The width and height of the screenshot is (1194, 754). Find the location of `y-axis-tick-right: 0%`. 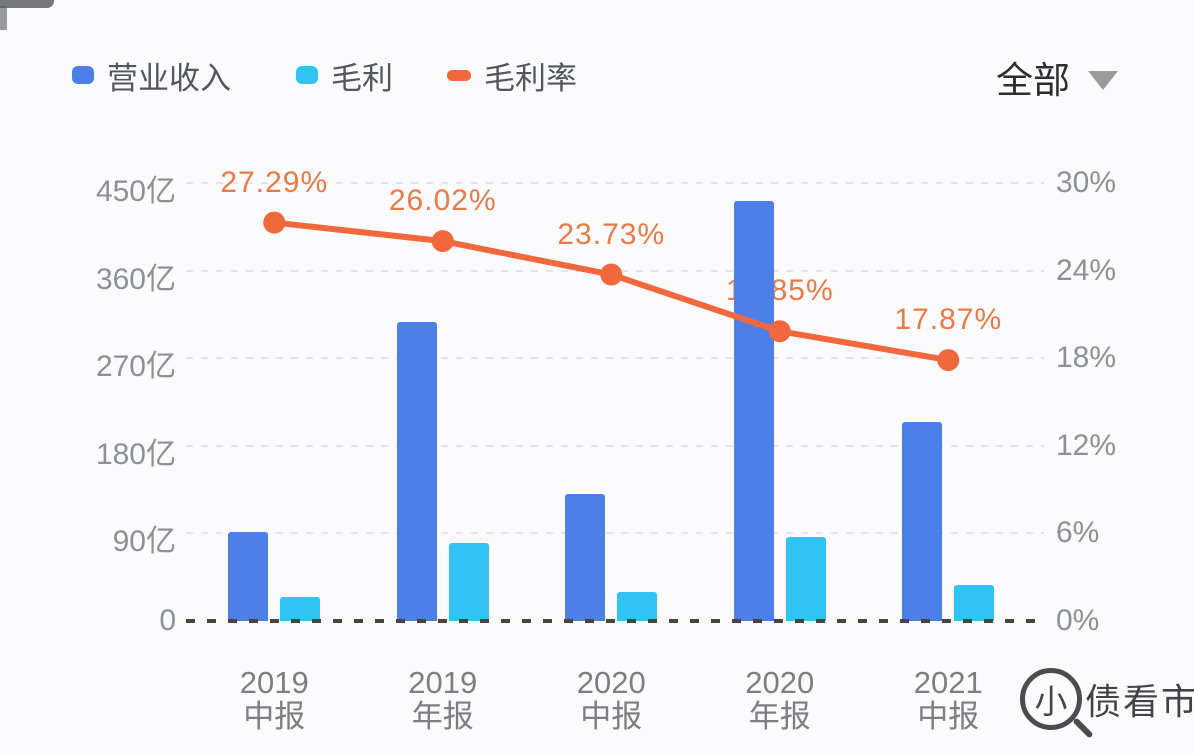

y-axis-tick-right: 0% is located at coordinates (1078, 620).